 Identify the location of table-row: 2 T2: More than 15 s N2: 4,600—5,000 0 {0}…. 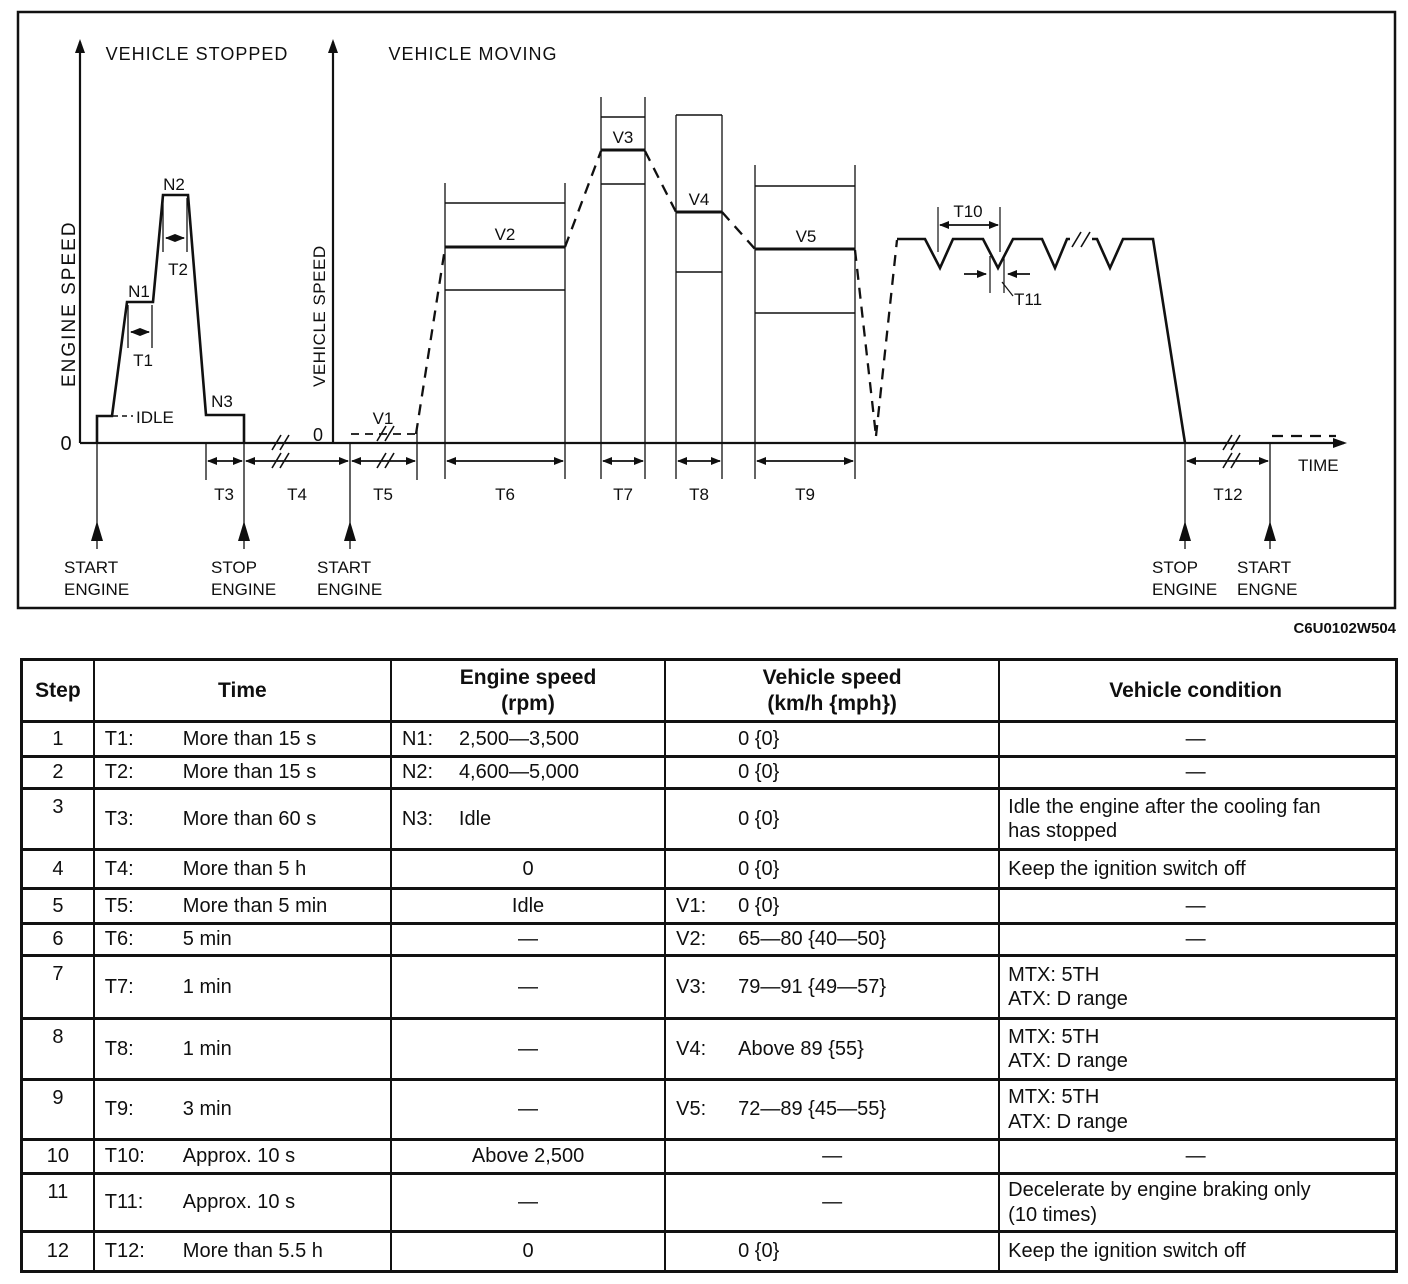
(709, 774).